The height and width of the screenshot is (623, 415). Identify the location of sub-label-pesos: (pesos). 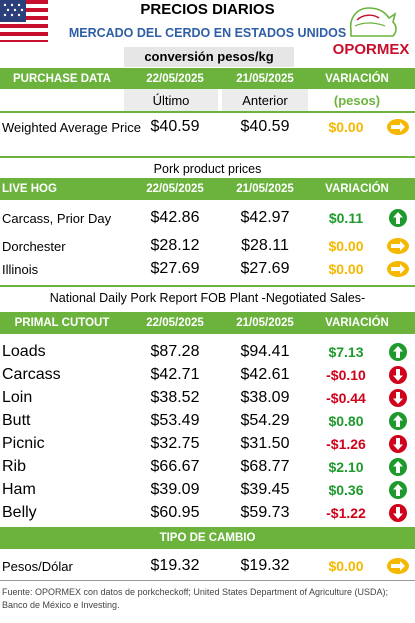
(357, 100).